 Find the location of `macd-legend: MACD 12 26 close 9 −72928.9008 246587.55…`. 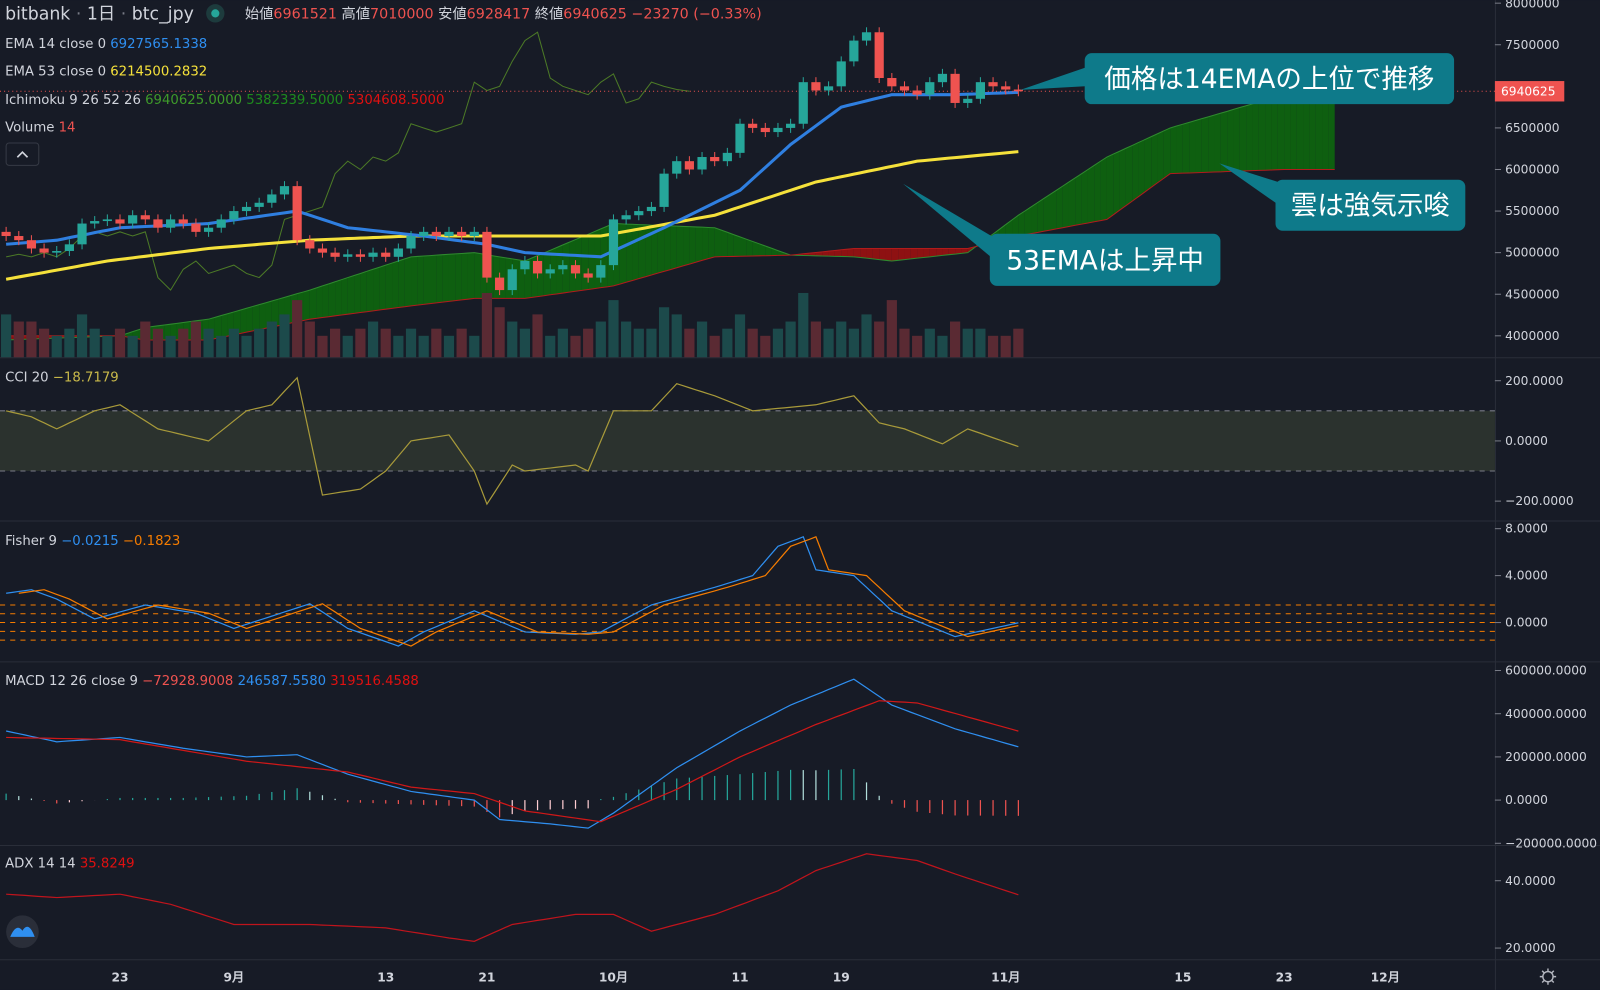

macd-legend: MACD 12 26 close 9 −72928.9008 246587.55… is located at coordinates (212, 681).